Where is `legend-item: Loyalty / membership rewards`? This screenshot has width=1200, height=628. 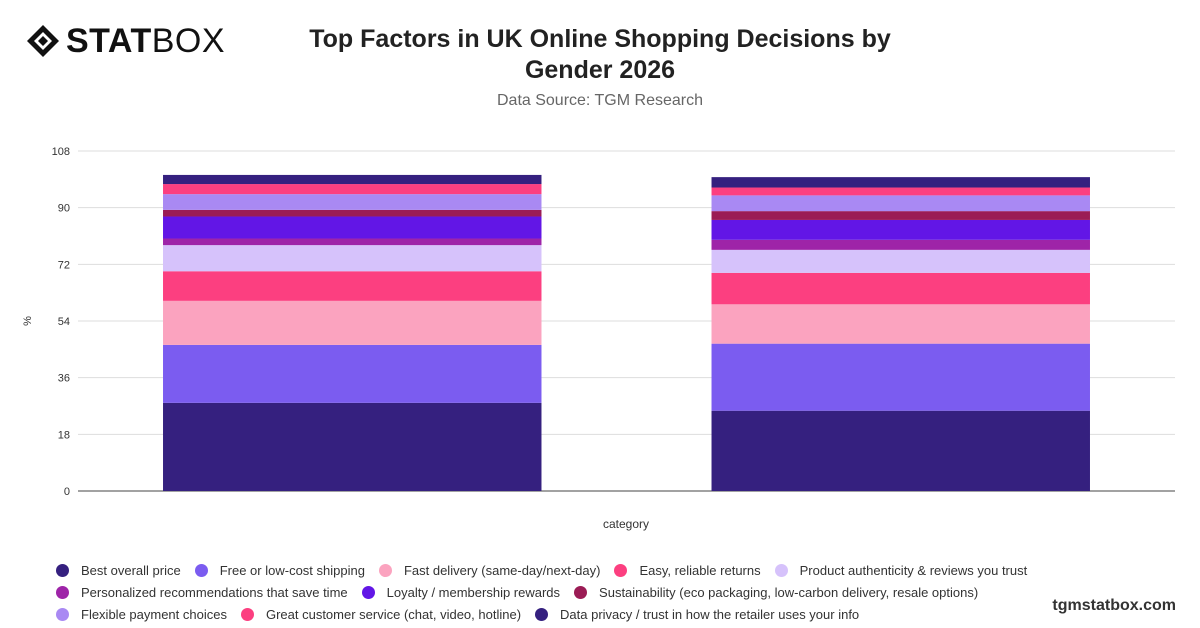
legend-item: Loyalty / membership rewards is located at coordinates (461, 592).